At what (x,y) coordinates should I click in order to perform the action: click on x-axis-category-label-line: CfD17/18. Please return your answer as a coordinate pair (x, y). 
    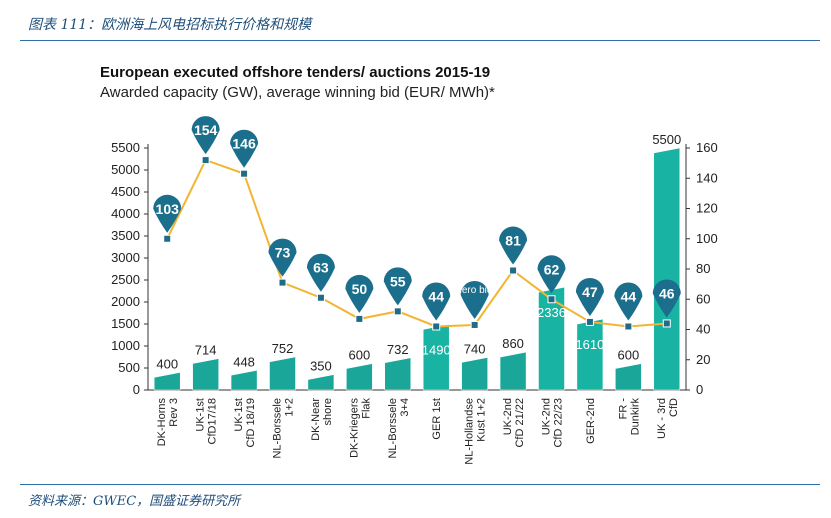
    Looking at the image, I should click on (213, 421).